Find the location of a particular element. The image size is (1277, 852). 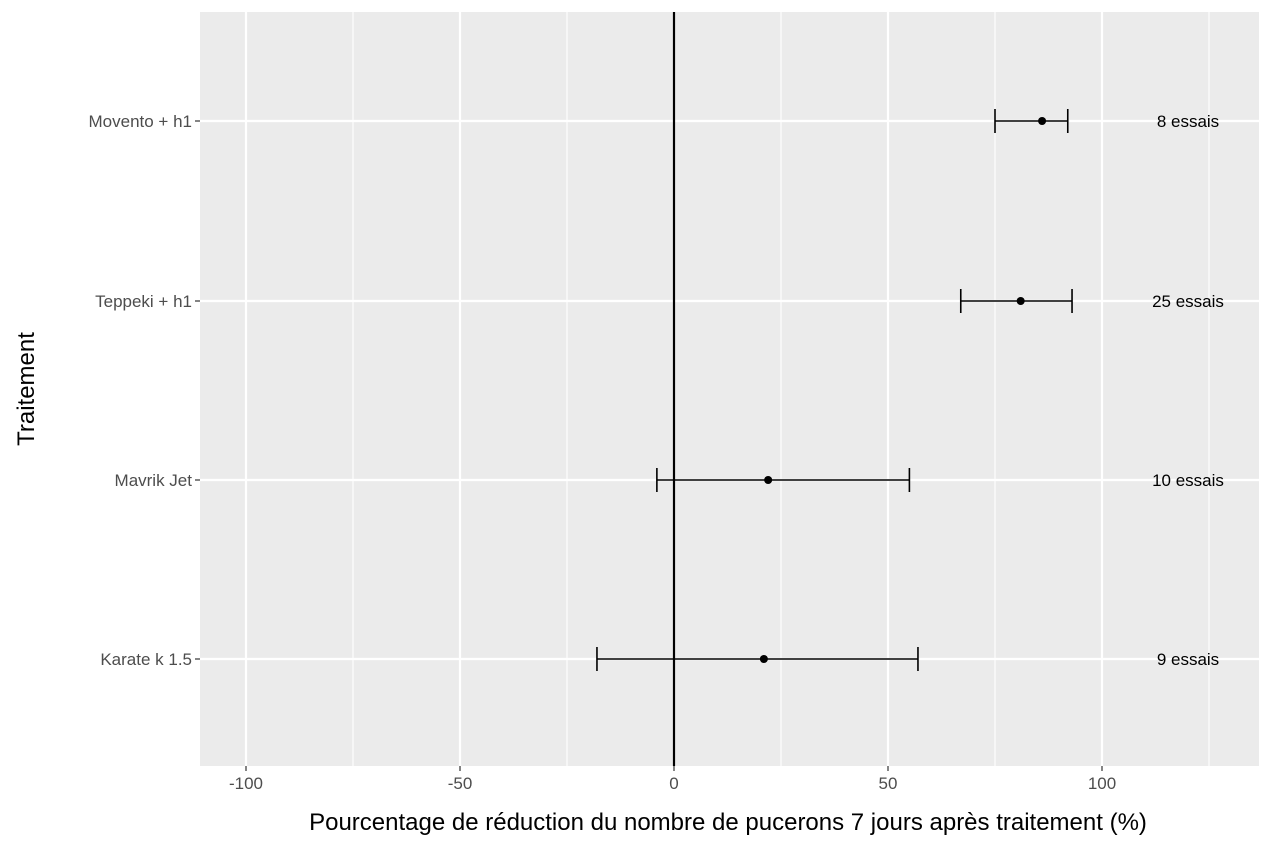

x-tick-label: 100 is located at coordinates (1102, 783).